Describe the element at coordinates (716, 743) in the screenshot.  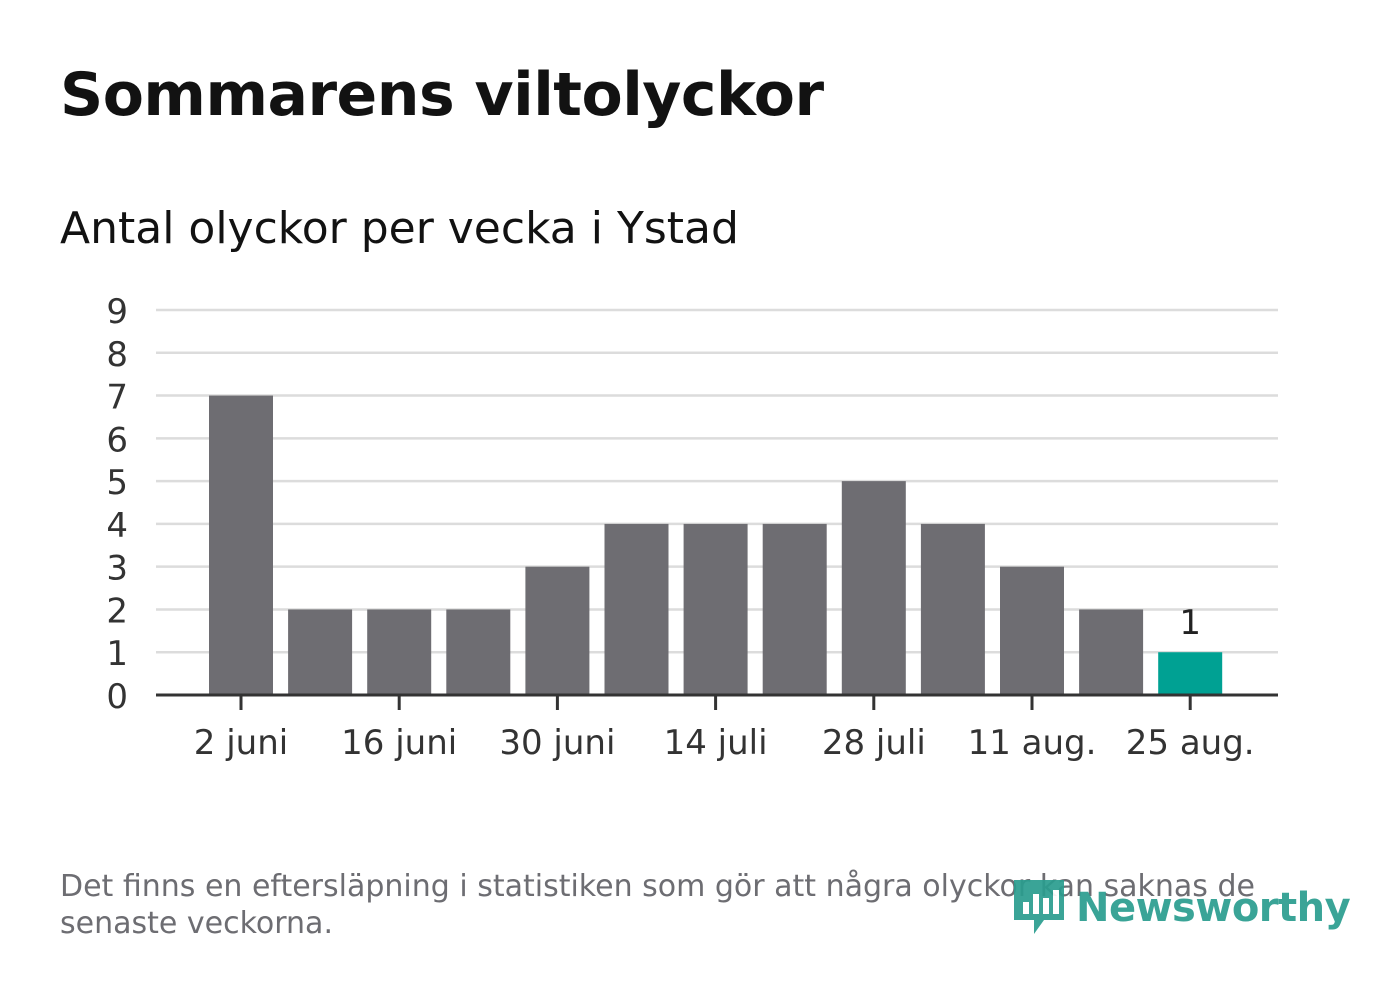
I see `x-tick-label: 14 juli` at that location.